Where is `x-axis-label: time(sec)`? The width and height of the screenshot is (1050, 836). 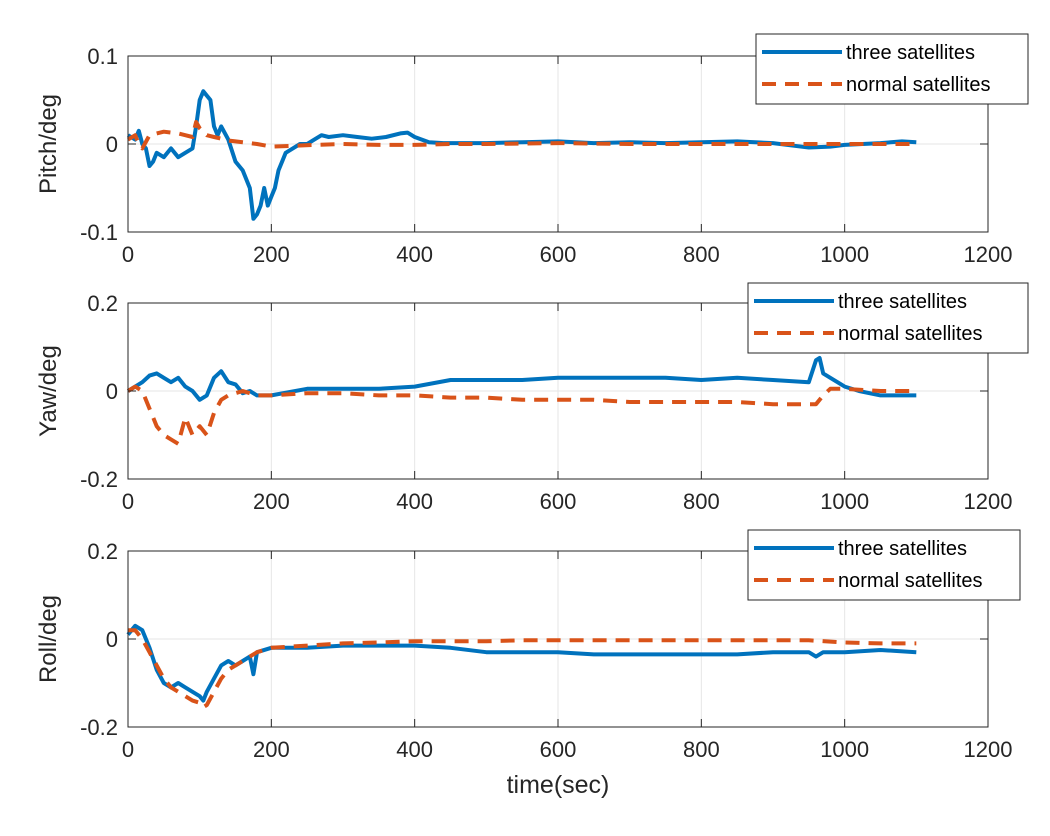
x-axis-label: time(sec) is located at coordinates (558, 785).